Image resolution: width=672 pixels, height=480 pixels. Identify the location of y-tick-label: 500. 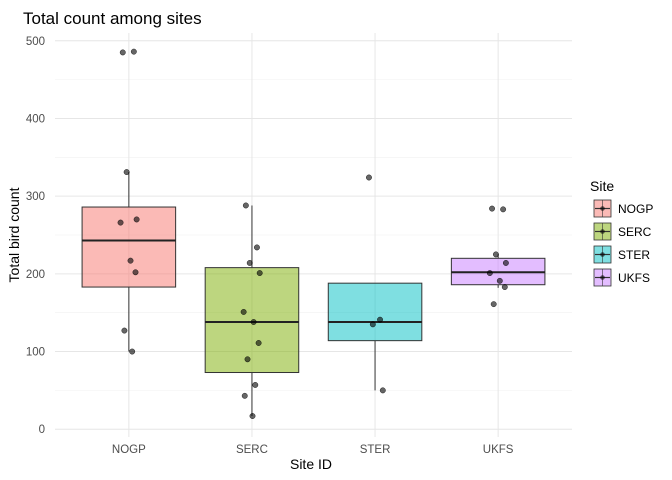
(35, 42).